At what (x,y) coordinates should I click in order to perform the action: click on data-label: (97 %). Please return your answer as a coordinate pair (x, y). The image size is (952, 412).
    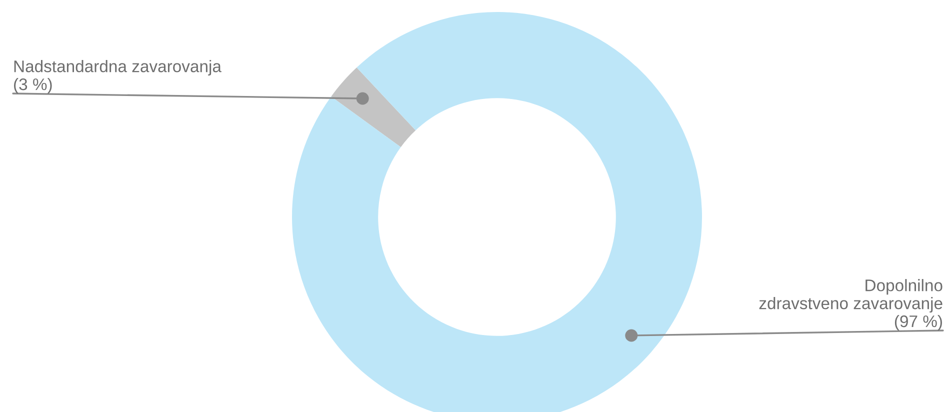
    Looking at the image, I should click on (918, 322).